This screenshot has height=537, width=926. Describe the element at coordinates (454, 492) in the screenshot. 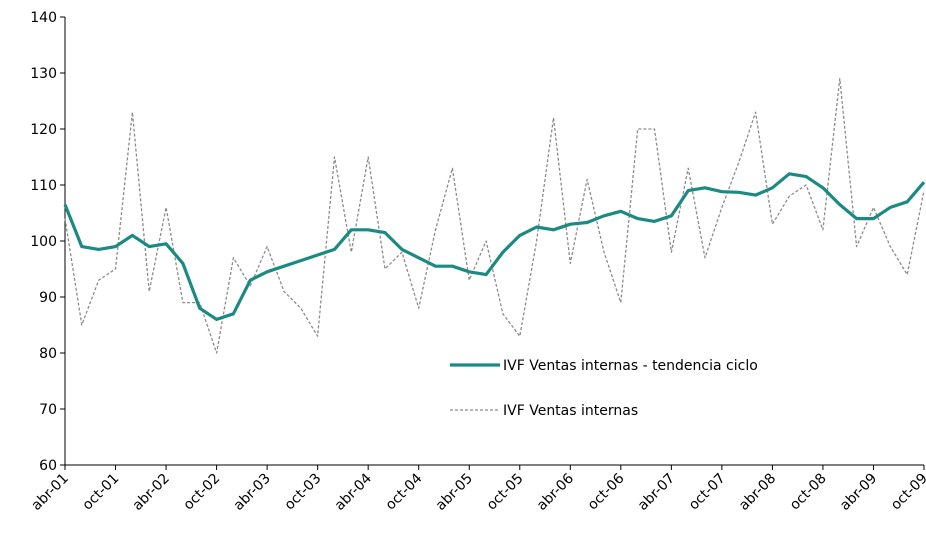

I see `x-tick-label: abr-05` at that location.